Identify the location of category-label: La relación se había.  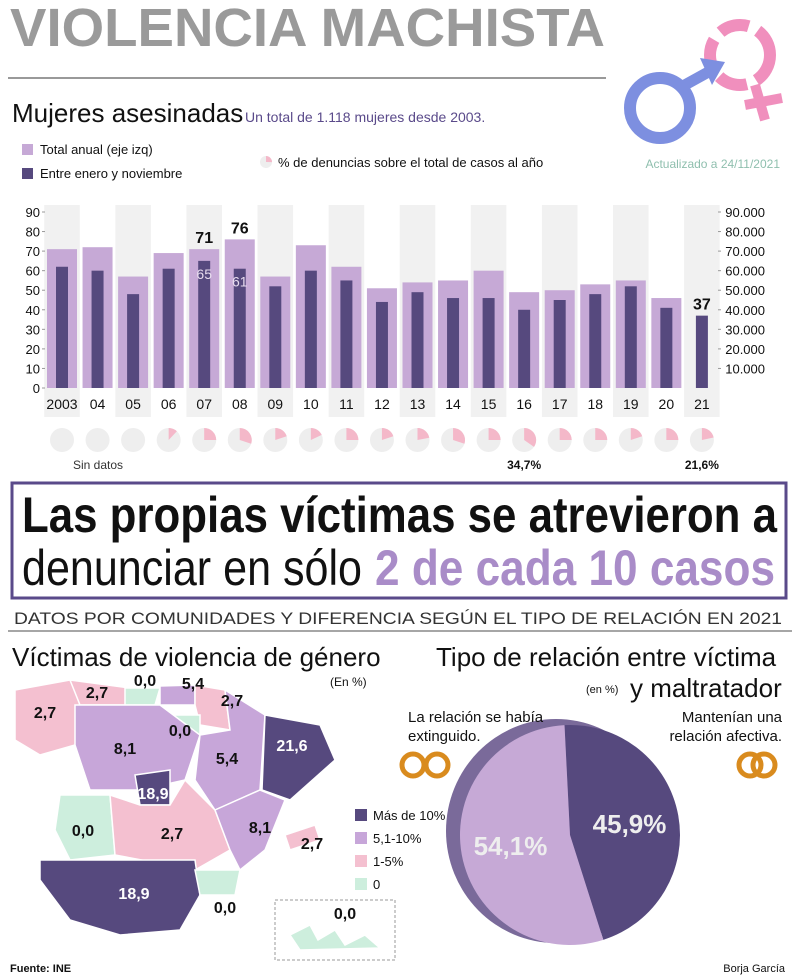
(476, 717).